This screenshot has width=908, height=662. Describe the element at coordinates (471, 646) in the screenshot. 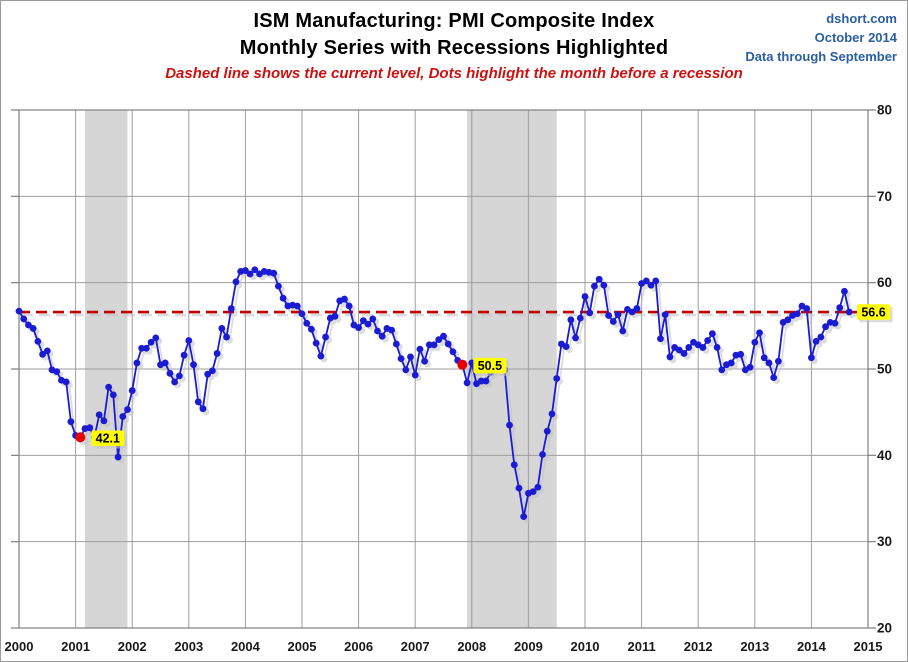

I see `x-axis-label: 2008` at that location.